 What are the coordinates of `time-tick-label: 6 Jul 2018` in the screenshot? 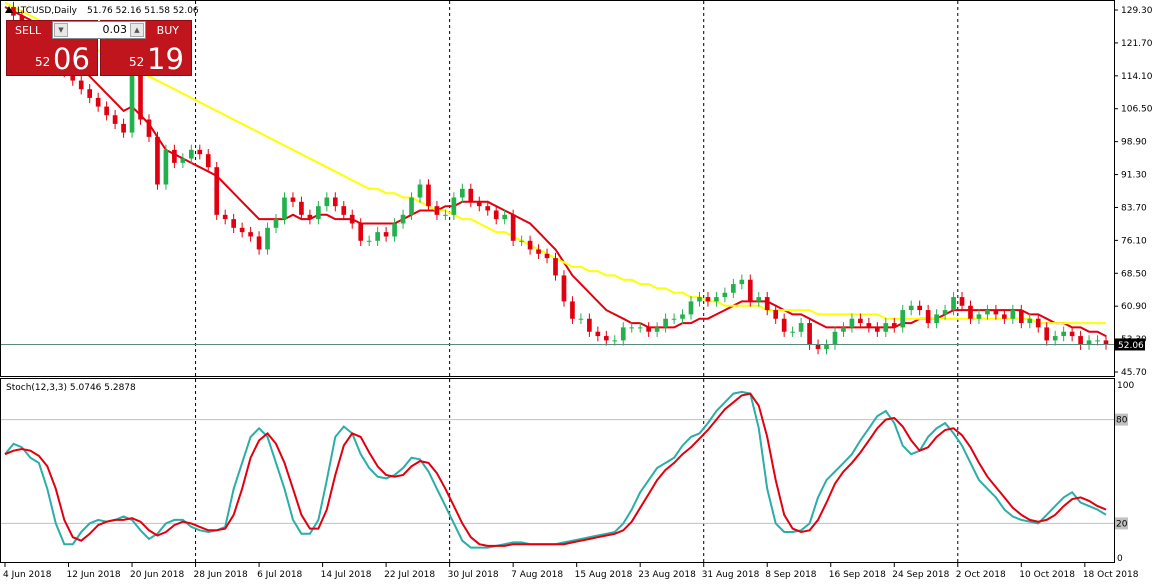 It's located at (279, 575).